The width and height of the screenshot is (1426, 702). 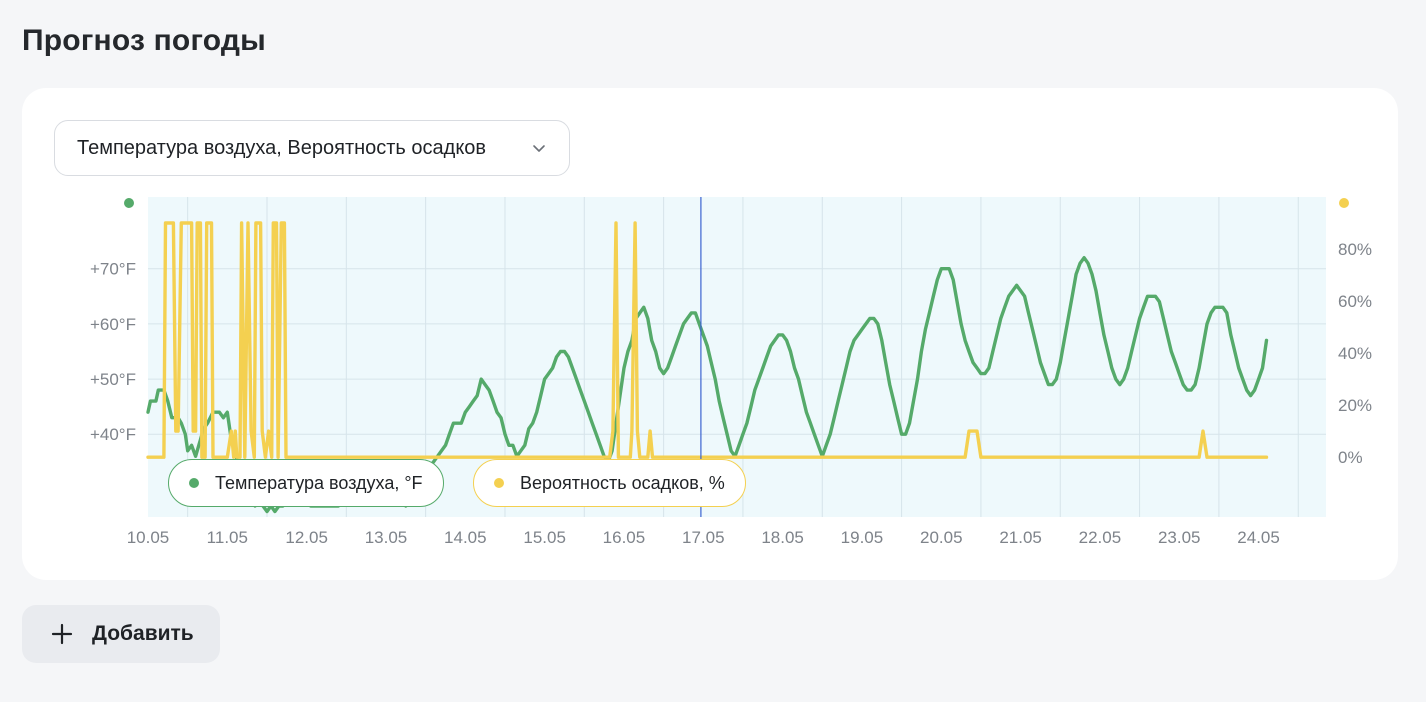 I want to click on legend-dot-precipitation, so click(x=499, y=483).